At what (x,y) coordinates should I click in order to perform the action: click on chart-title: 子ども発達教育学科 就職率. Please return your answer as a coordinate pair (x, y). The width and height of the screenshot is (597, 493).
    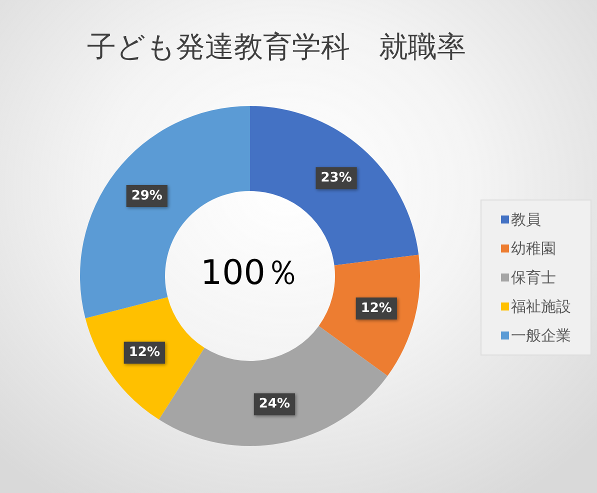
    Looking at the image, I should click on (276, 47).